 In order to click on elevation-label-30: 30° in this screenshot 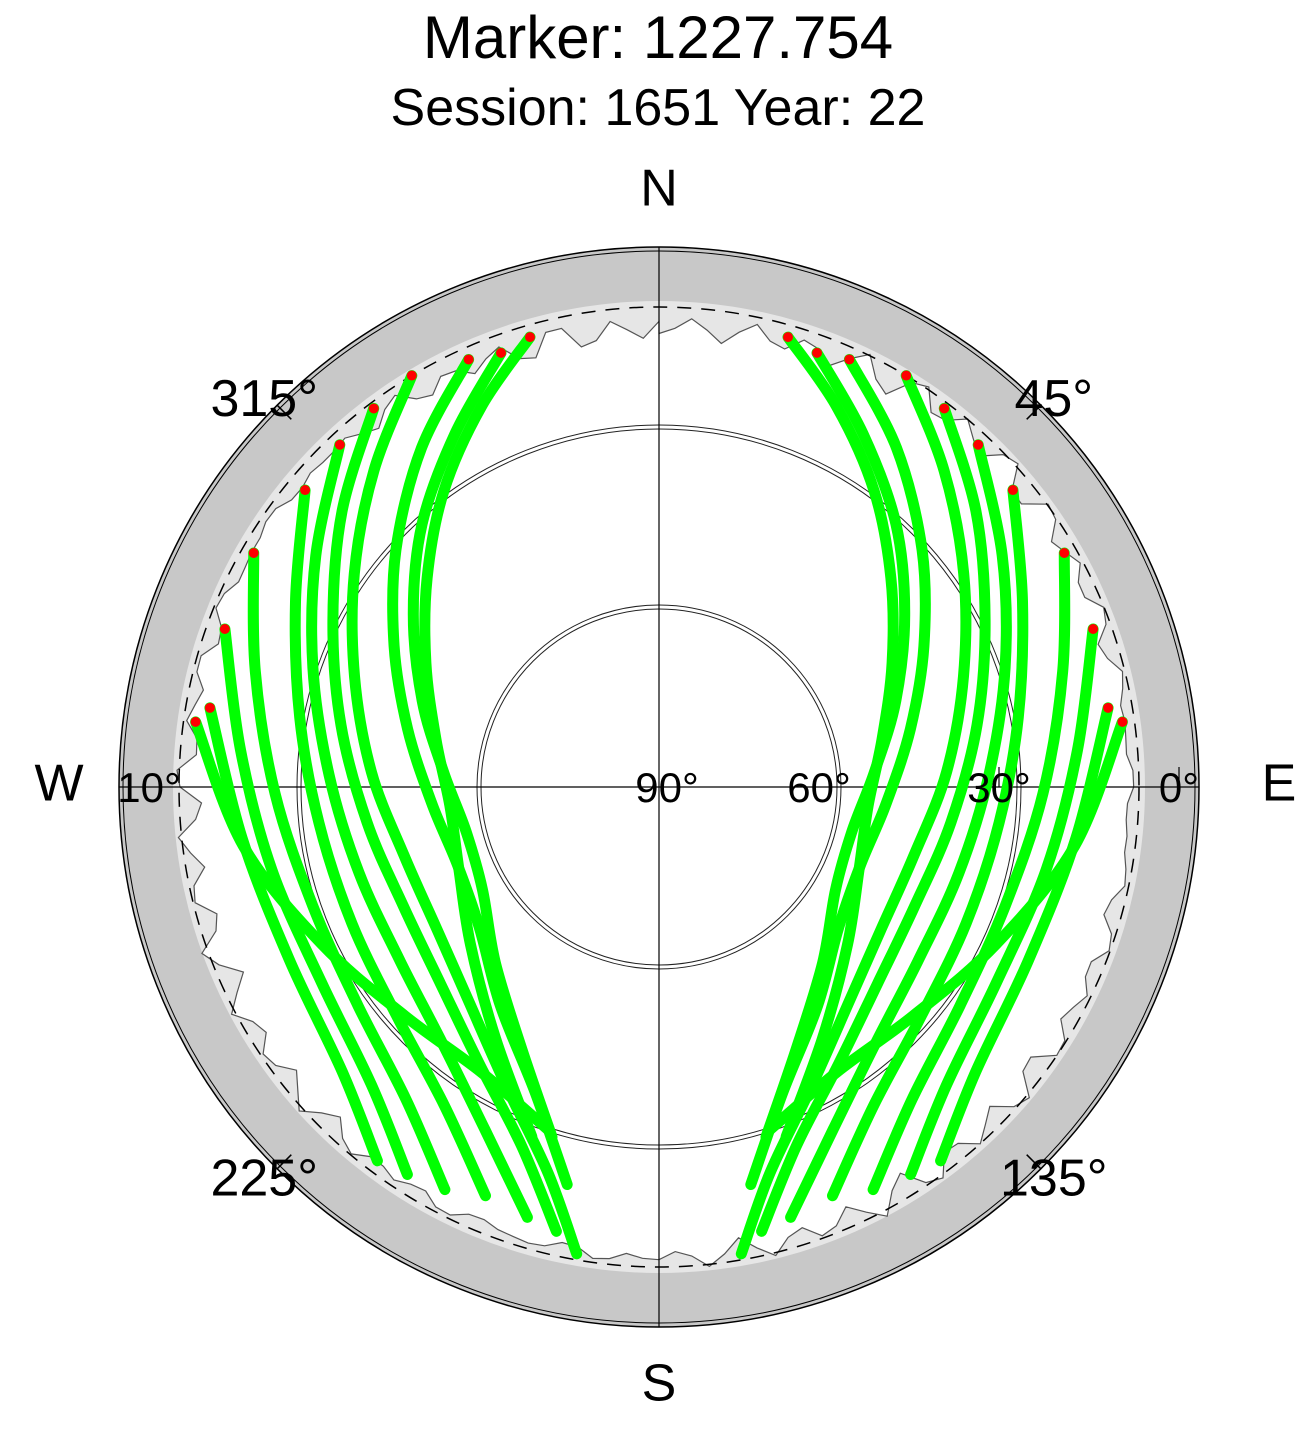, I will do `click(999, 787)`.